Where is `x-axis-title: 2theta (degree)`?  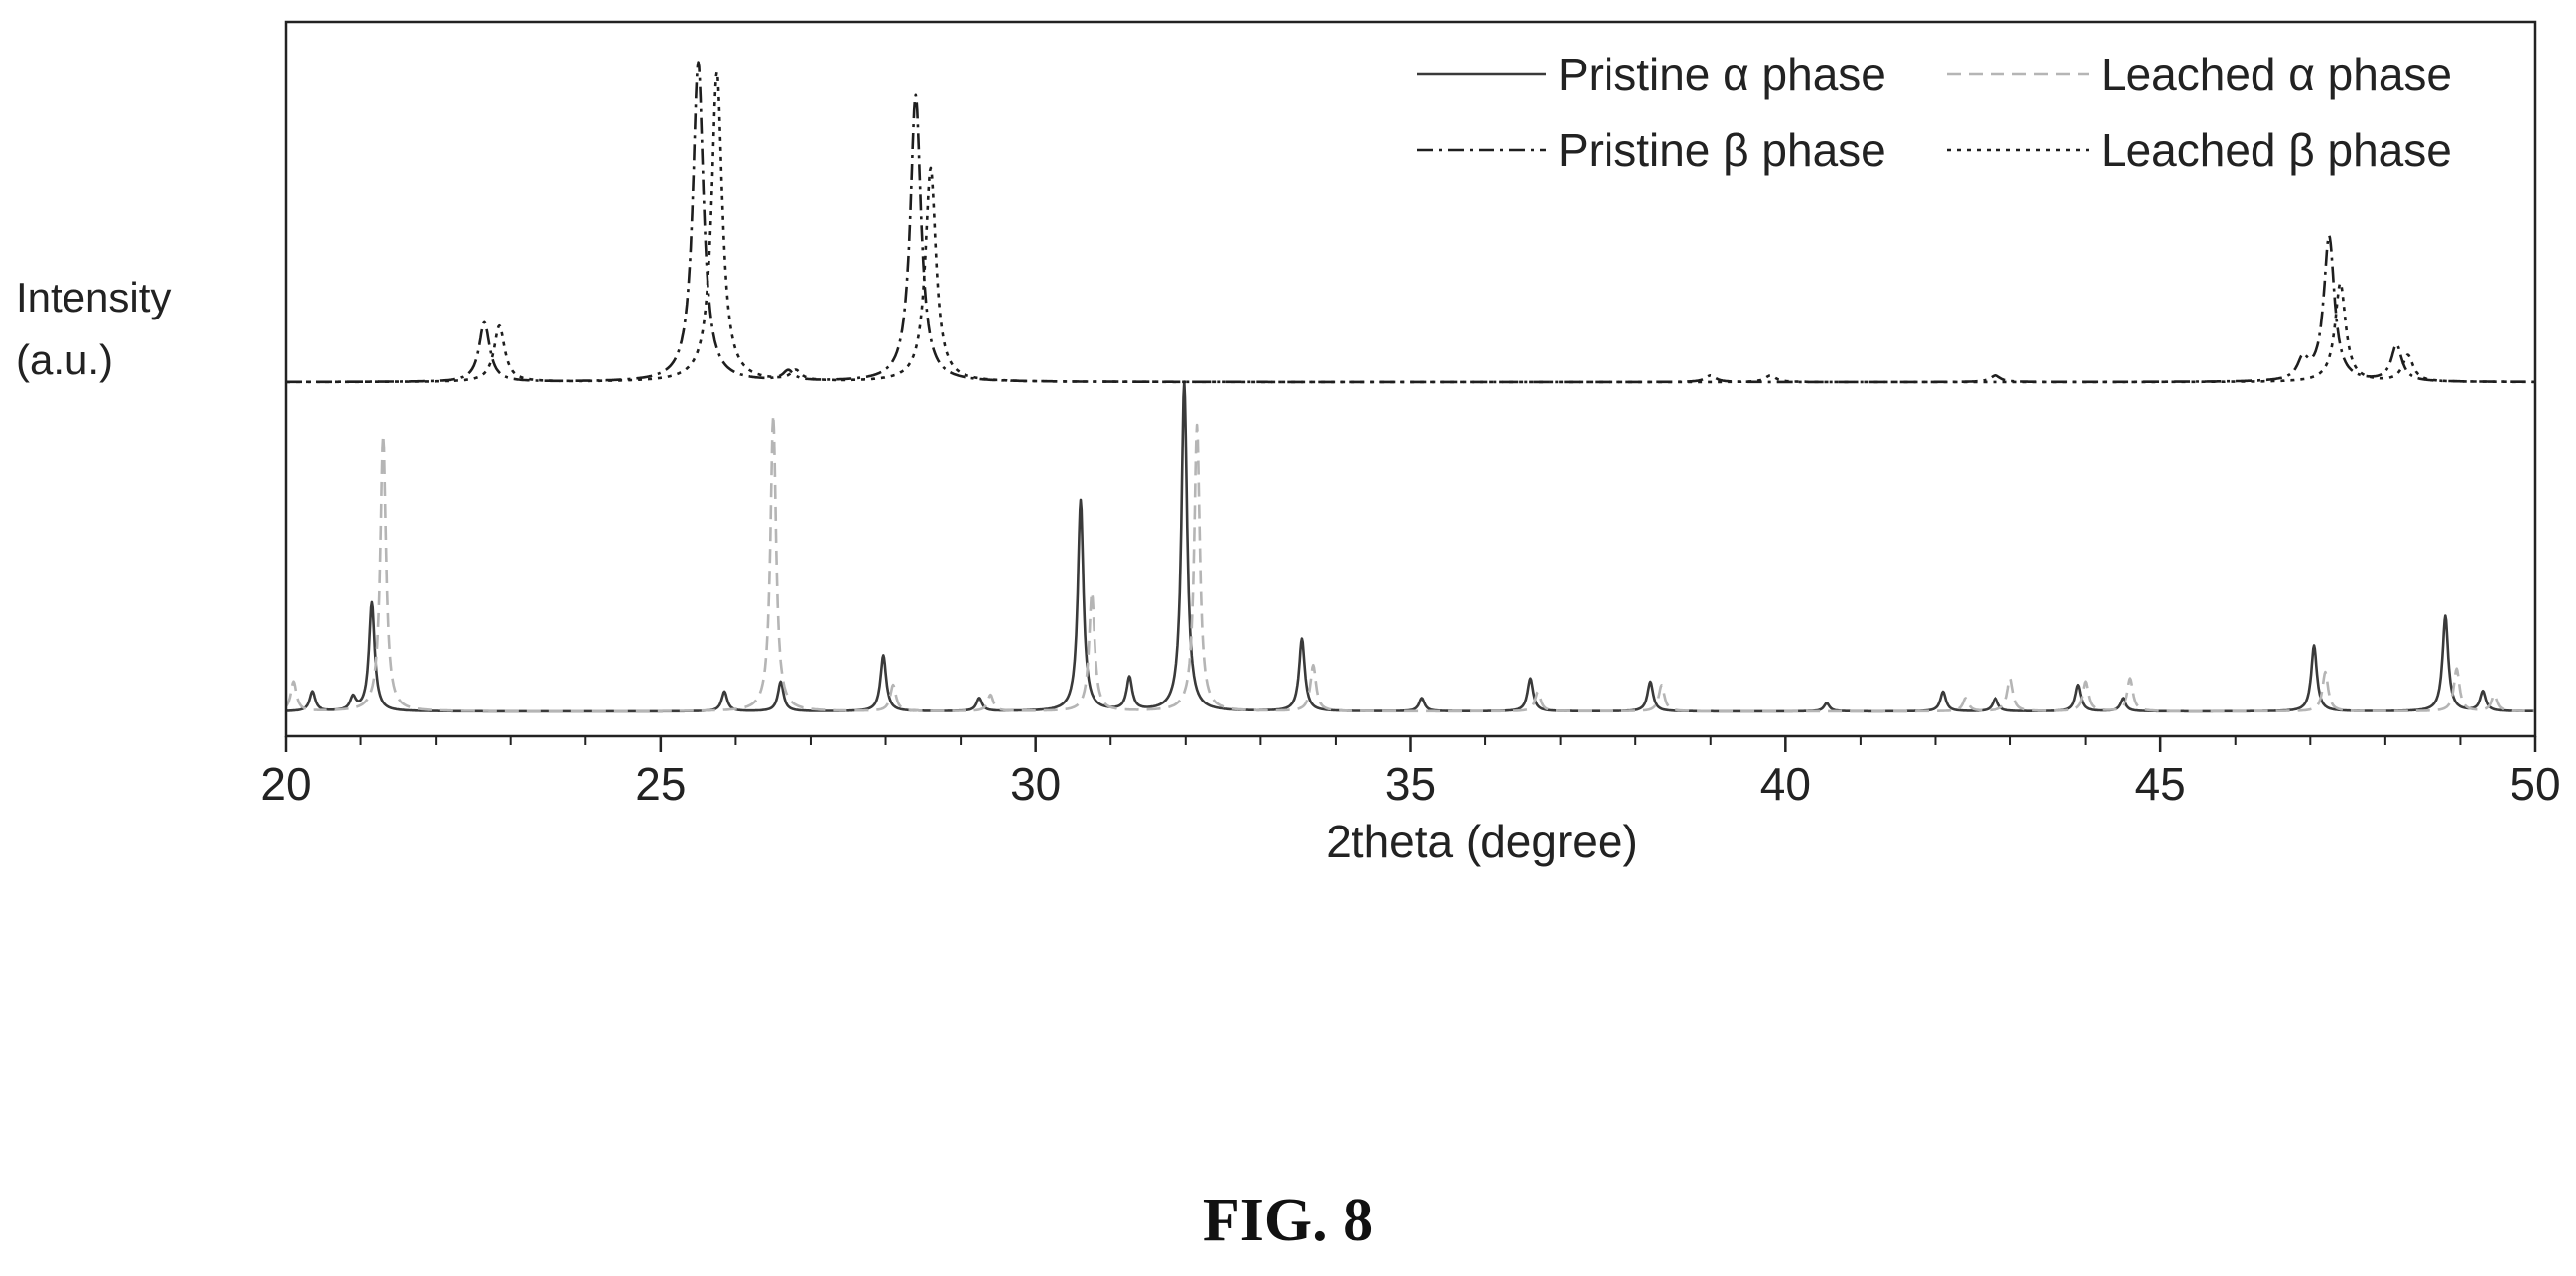
x-axis-title: 2theta (degree) is located at coordinates (1482, 841).